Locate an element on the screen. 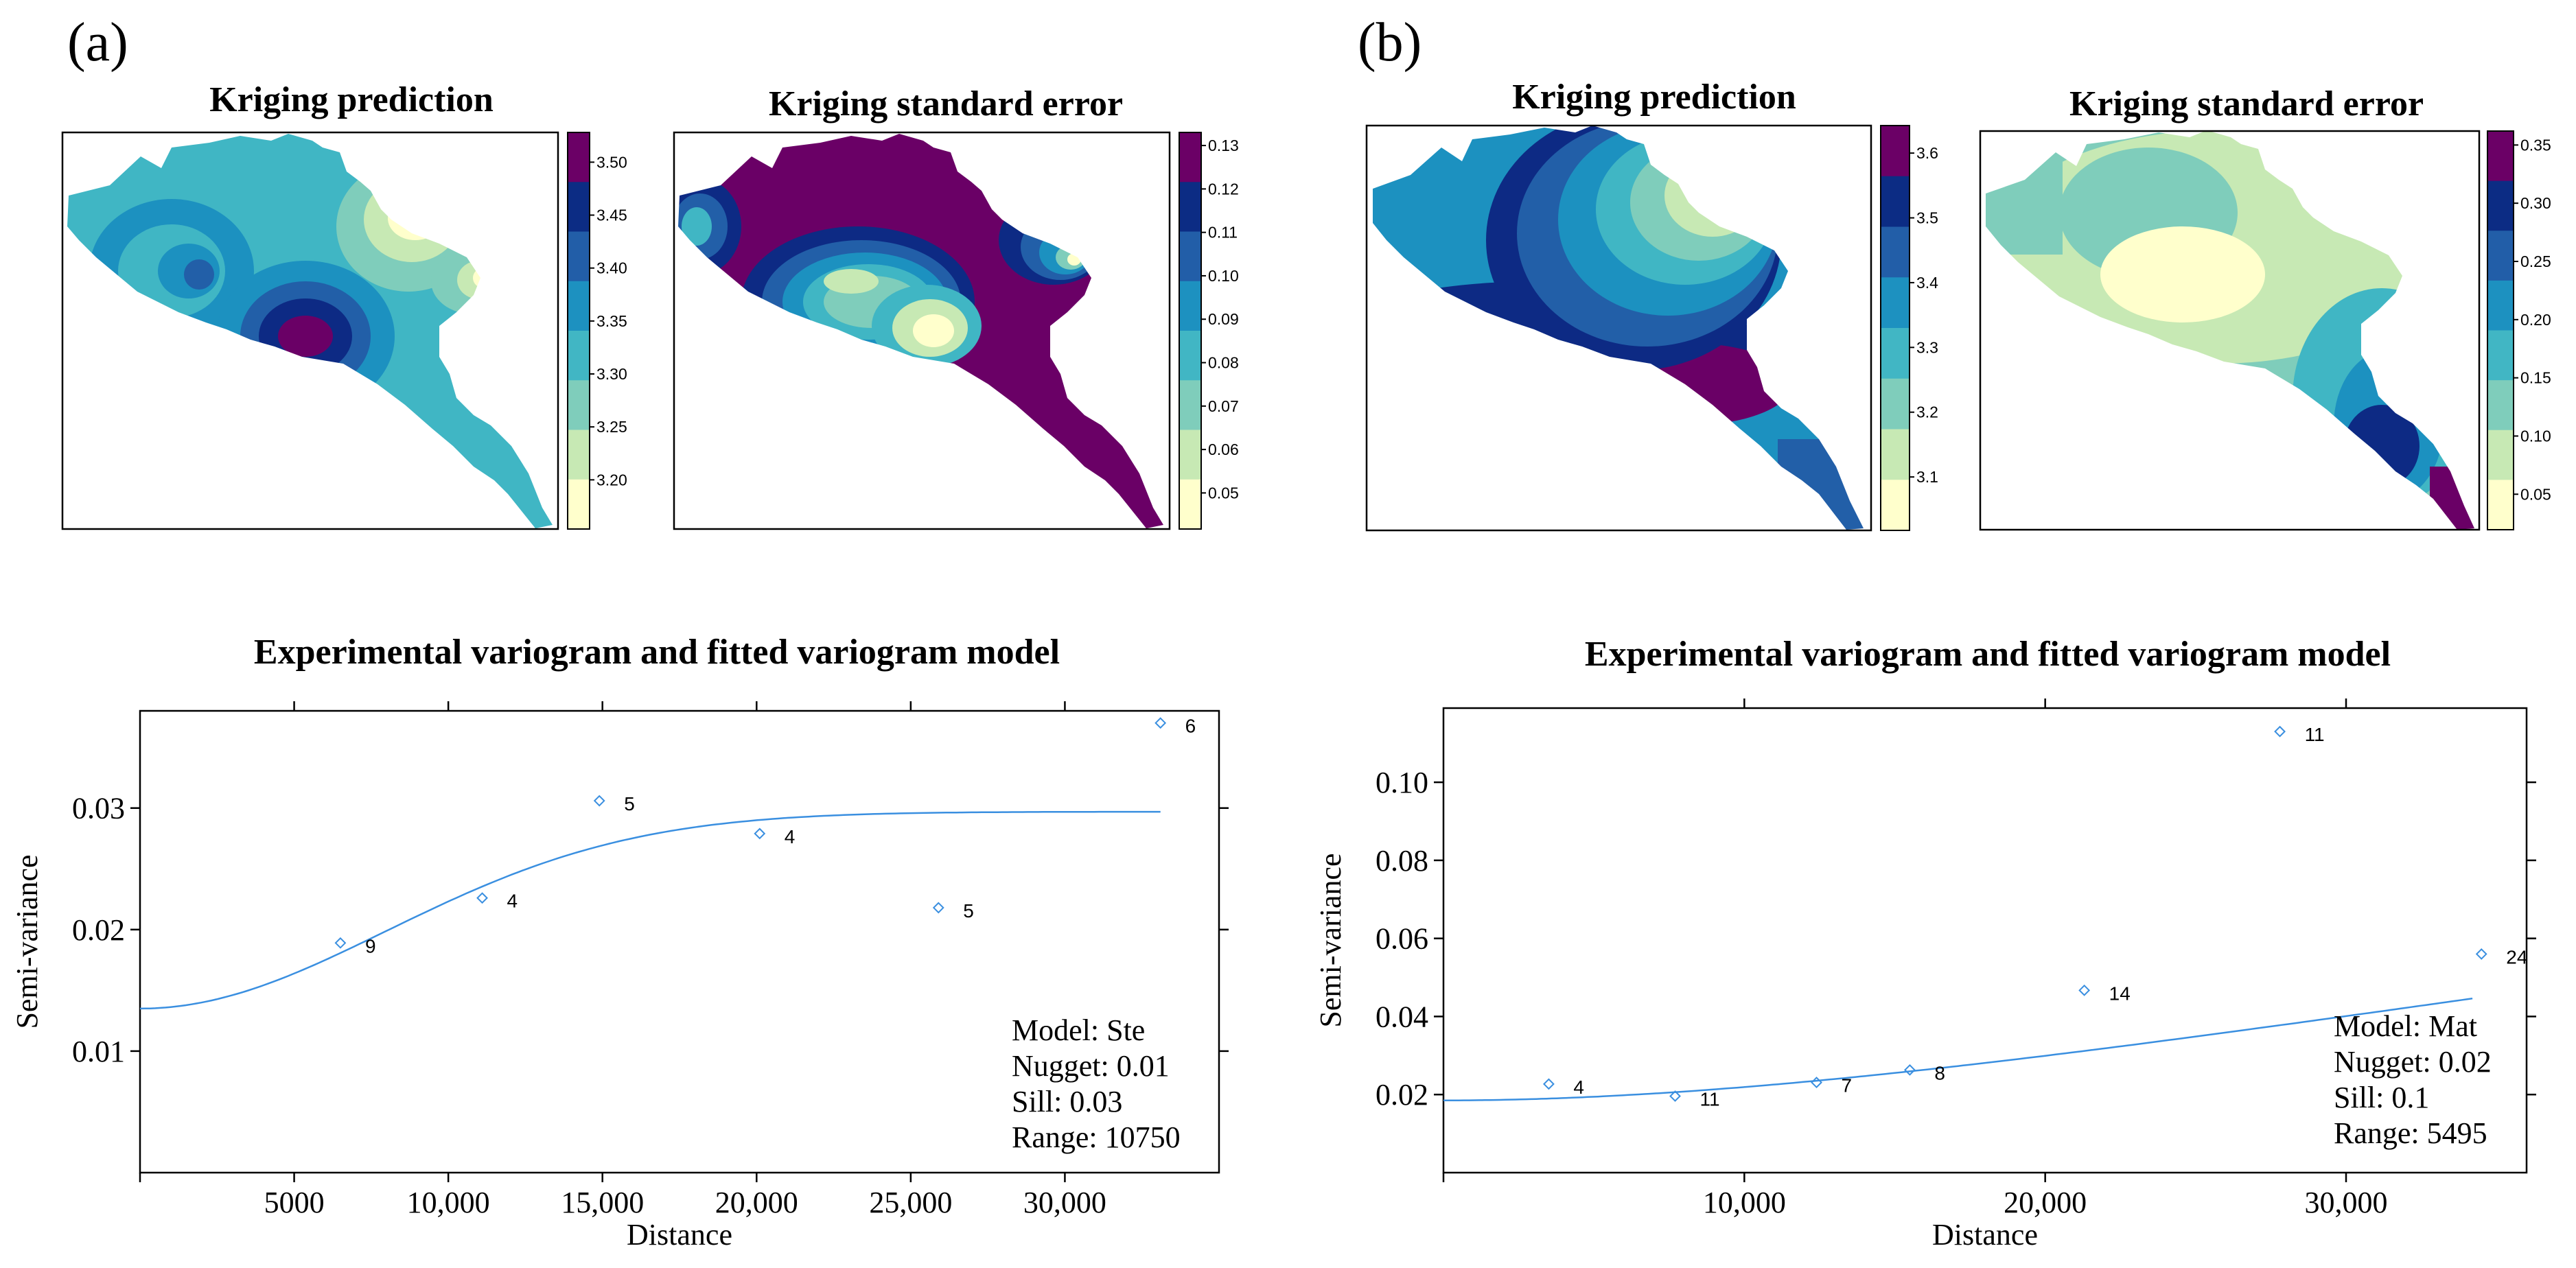 The image size is (2576, 1268). legend-b-range: Range: 5495 is located at coordinates (2410, 1133).